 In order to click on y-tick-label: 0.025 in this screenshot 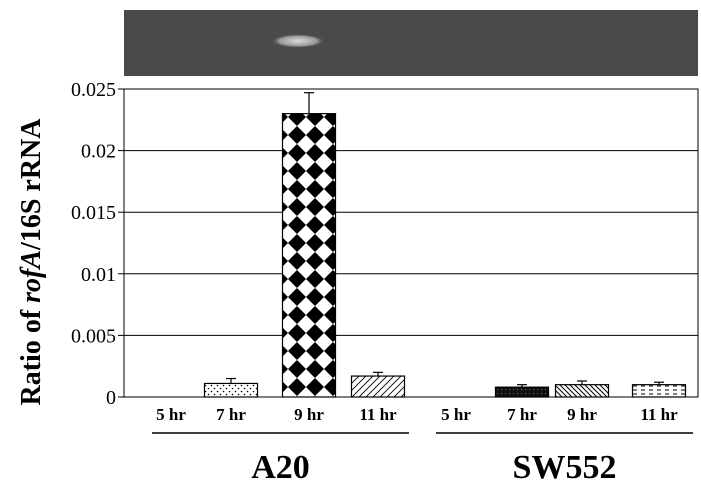, I will do `click(93, 90)`.